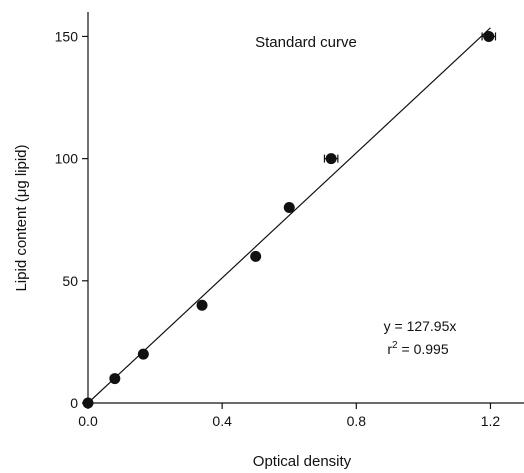 The image size is (524, 473). I want to click on y-tick-label: 150, so click(67, 36).